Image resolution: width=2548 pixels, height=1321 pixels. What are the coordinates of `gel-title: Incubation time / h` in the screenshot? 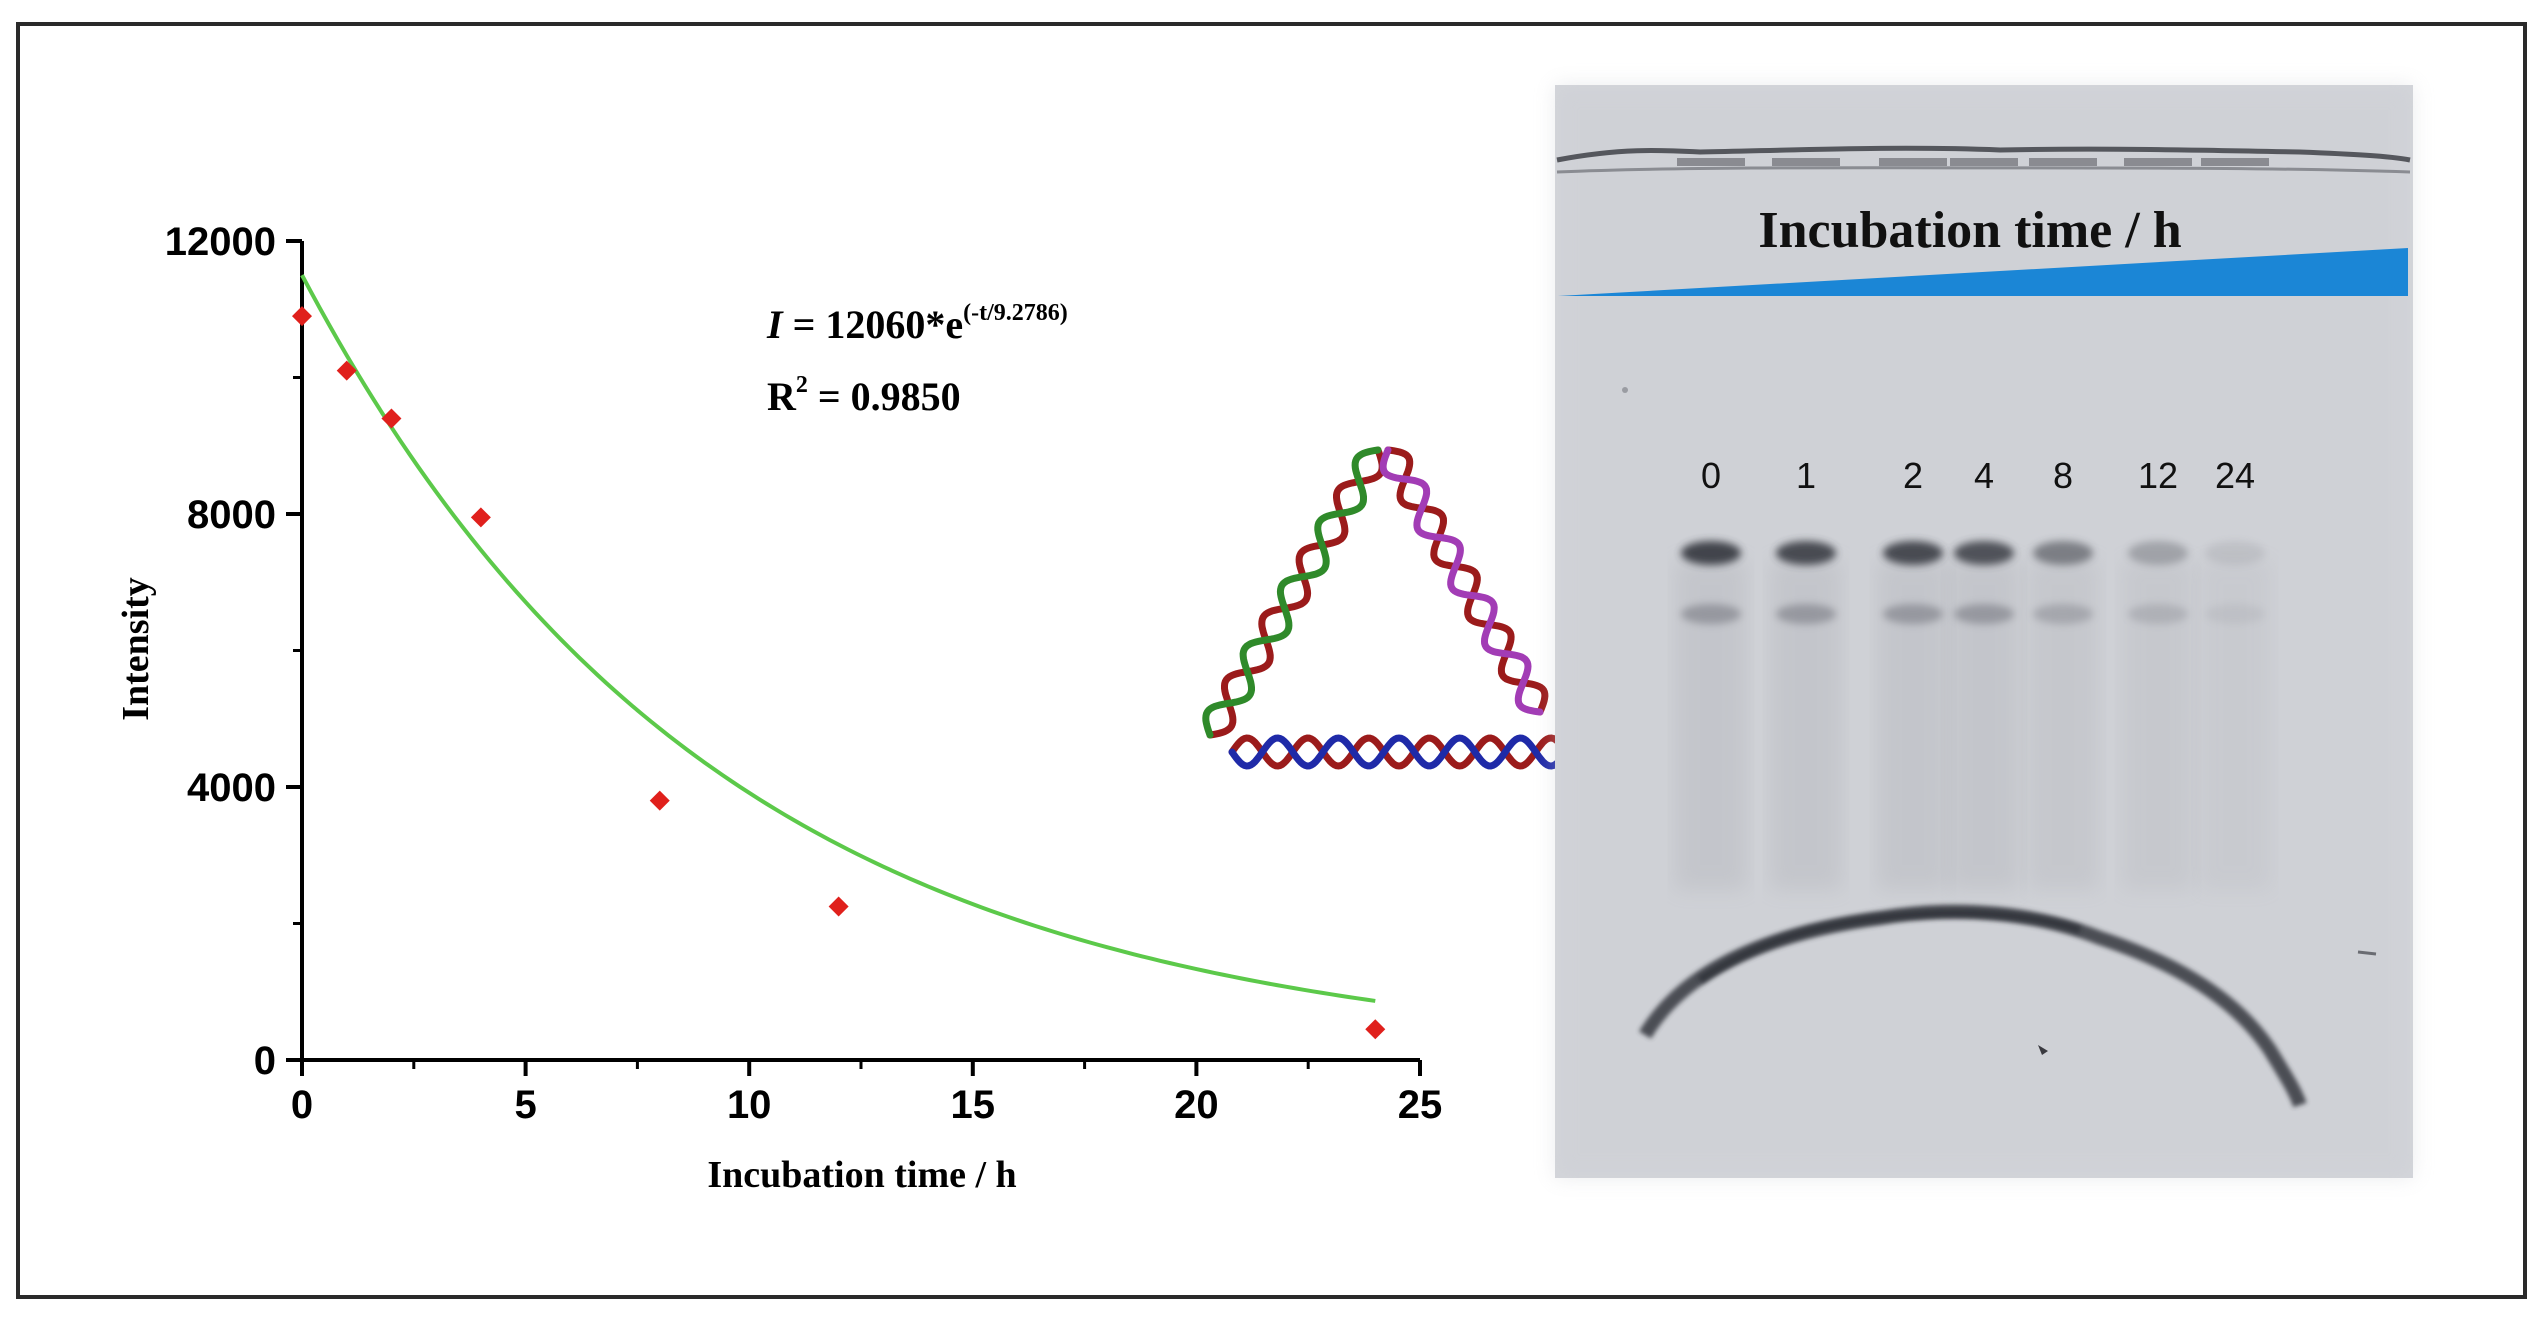 It's located at (1969, 230).